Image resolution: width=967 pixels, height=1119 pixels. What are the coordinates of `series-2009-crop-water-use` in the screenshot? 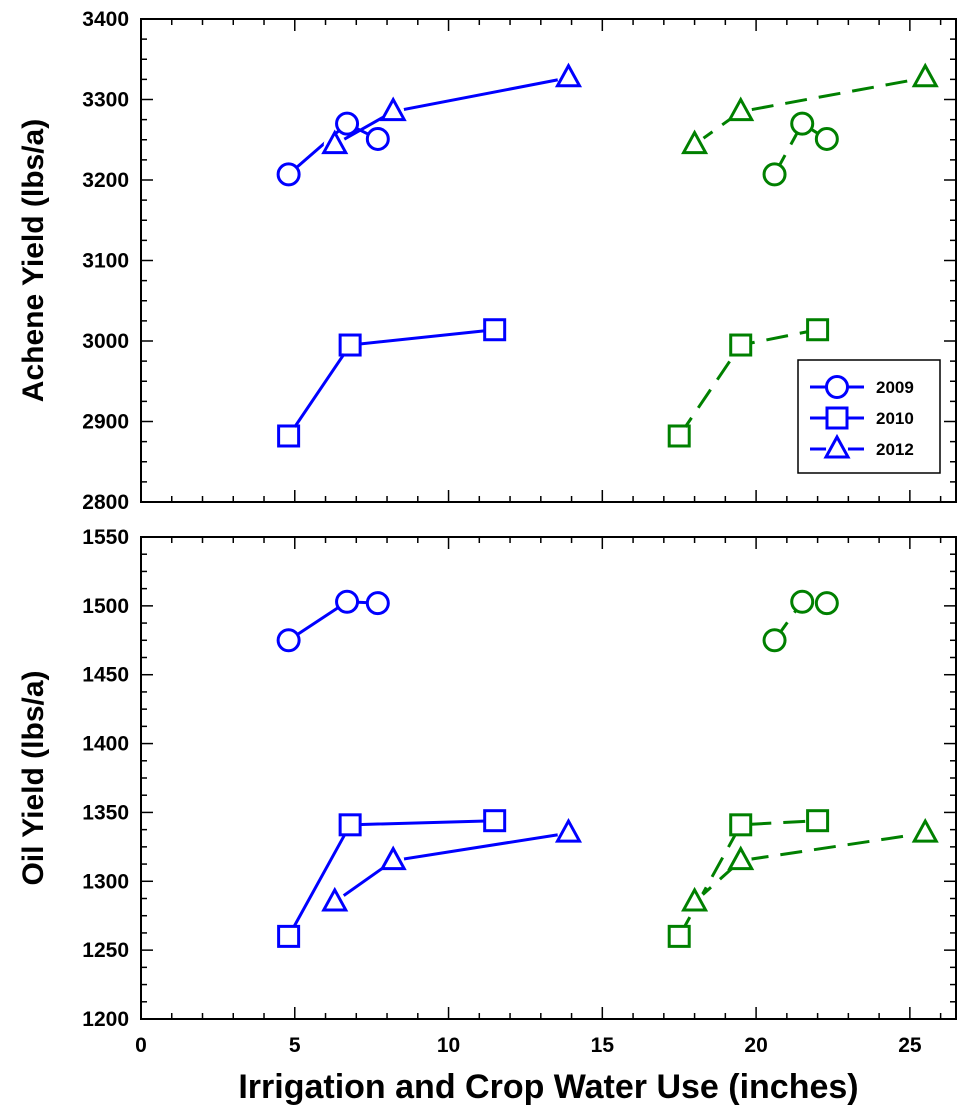 It's located at (800, 149).